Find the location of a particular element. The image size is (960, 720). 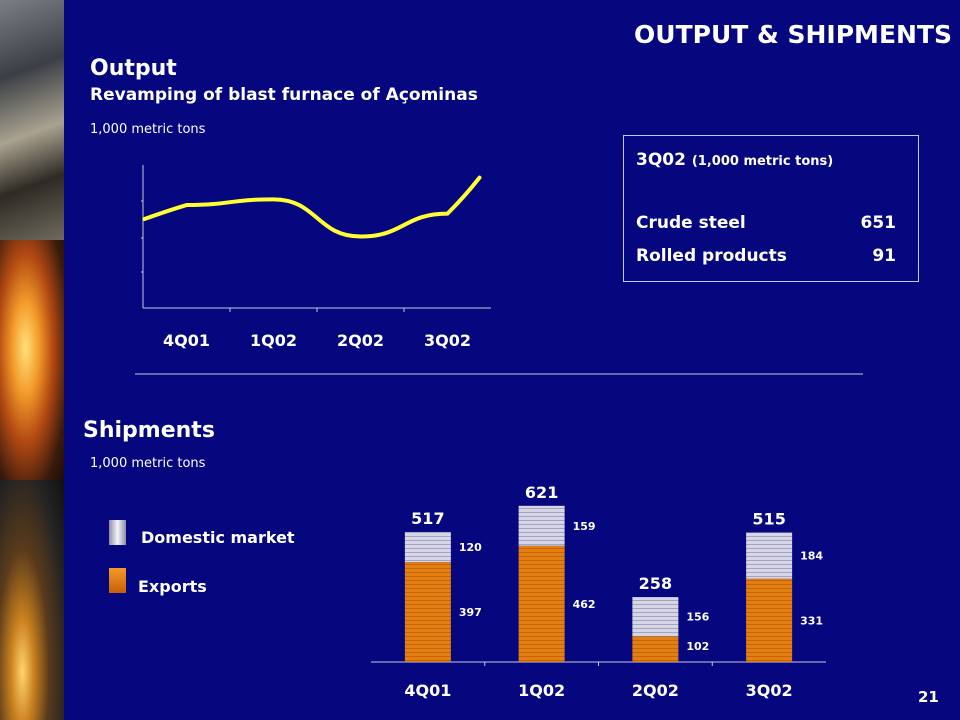

legend-swatch-exports is located at coordinates (117, 580).